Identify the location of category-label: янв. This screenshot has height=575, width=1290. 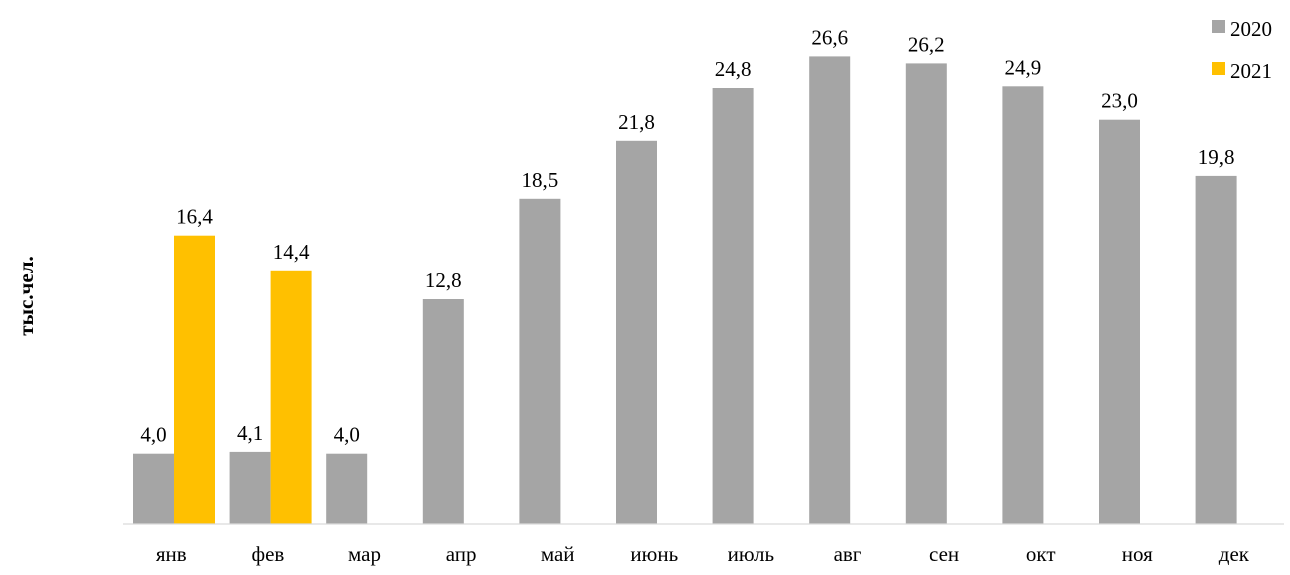
(171, 554).